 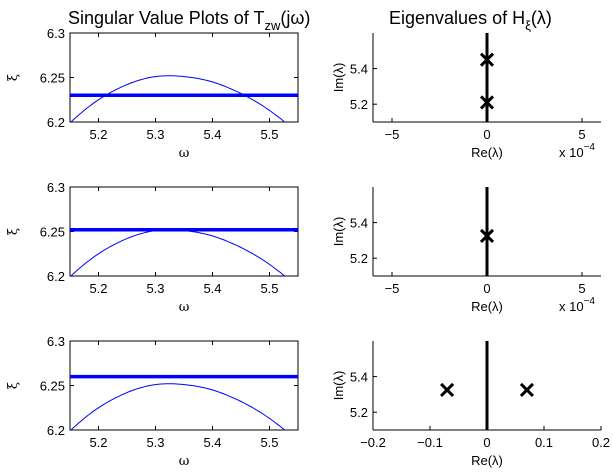 What do you see at coordinates (466, 250) in the screenshot?
I see `subplot-4: −5 0 5 5.2 5.4 Re(λ) Im(λ) x 10−4` at bounding box center [466, 250].